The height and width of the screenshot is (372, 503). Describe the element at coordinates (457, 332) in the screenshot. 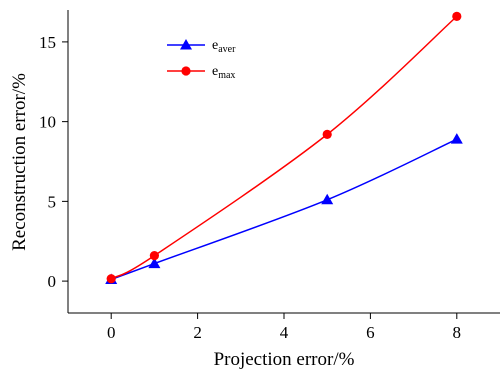

I see `x-tick-label: 8` at that location.